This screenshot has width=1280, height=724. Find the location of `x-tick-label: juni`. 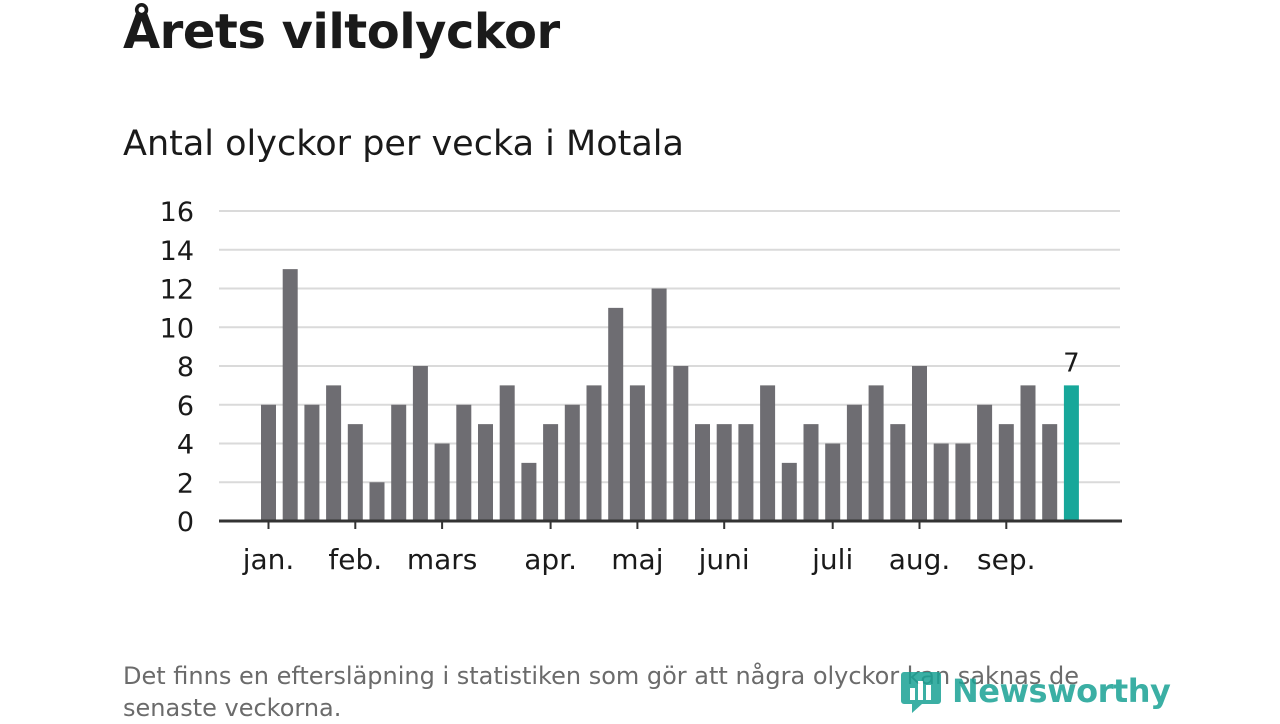

x-tick-label: juni is located at coordinates (724, 559).